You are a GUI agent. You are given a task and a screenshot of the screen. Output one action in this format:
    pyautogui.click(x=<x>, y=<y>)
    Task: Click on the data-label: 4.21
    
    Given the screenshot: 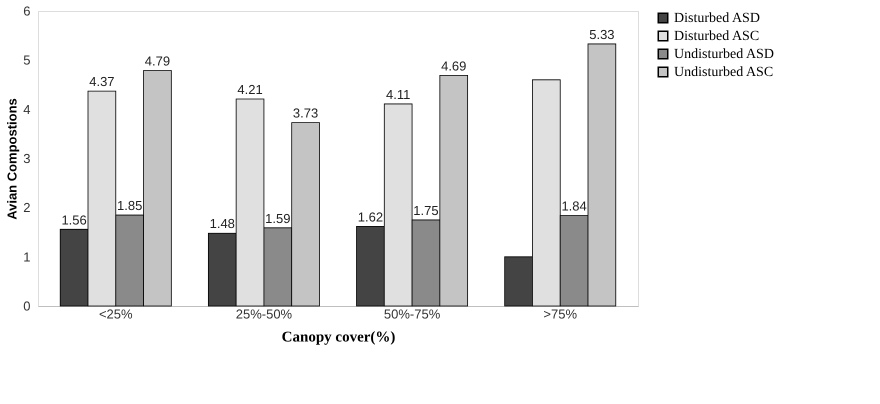 What is the action you would take?
    pyautogui.click(x=250, y=90)
    